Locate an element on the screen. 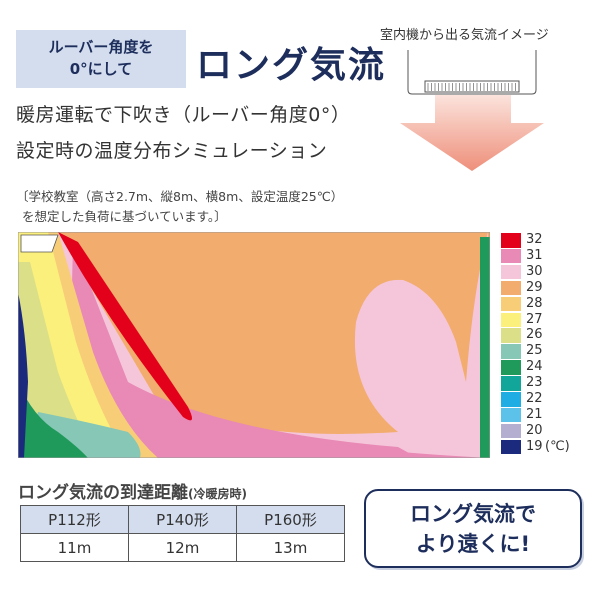 This screenshot has height=600, width=600. legend-label-23: 23 is located at coordinates (534, 383).